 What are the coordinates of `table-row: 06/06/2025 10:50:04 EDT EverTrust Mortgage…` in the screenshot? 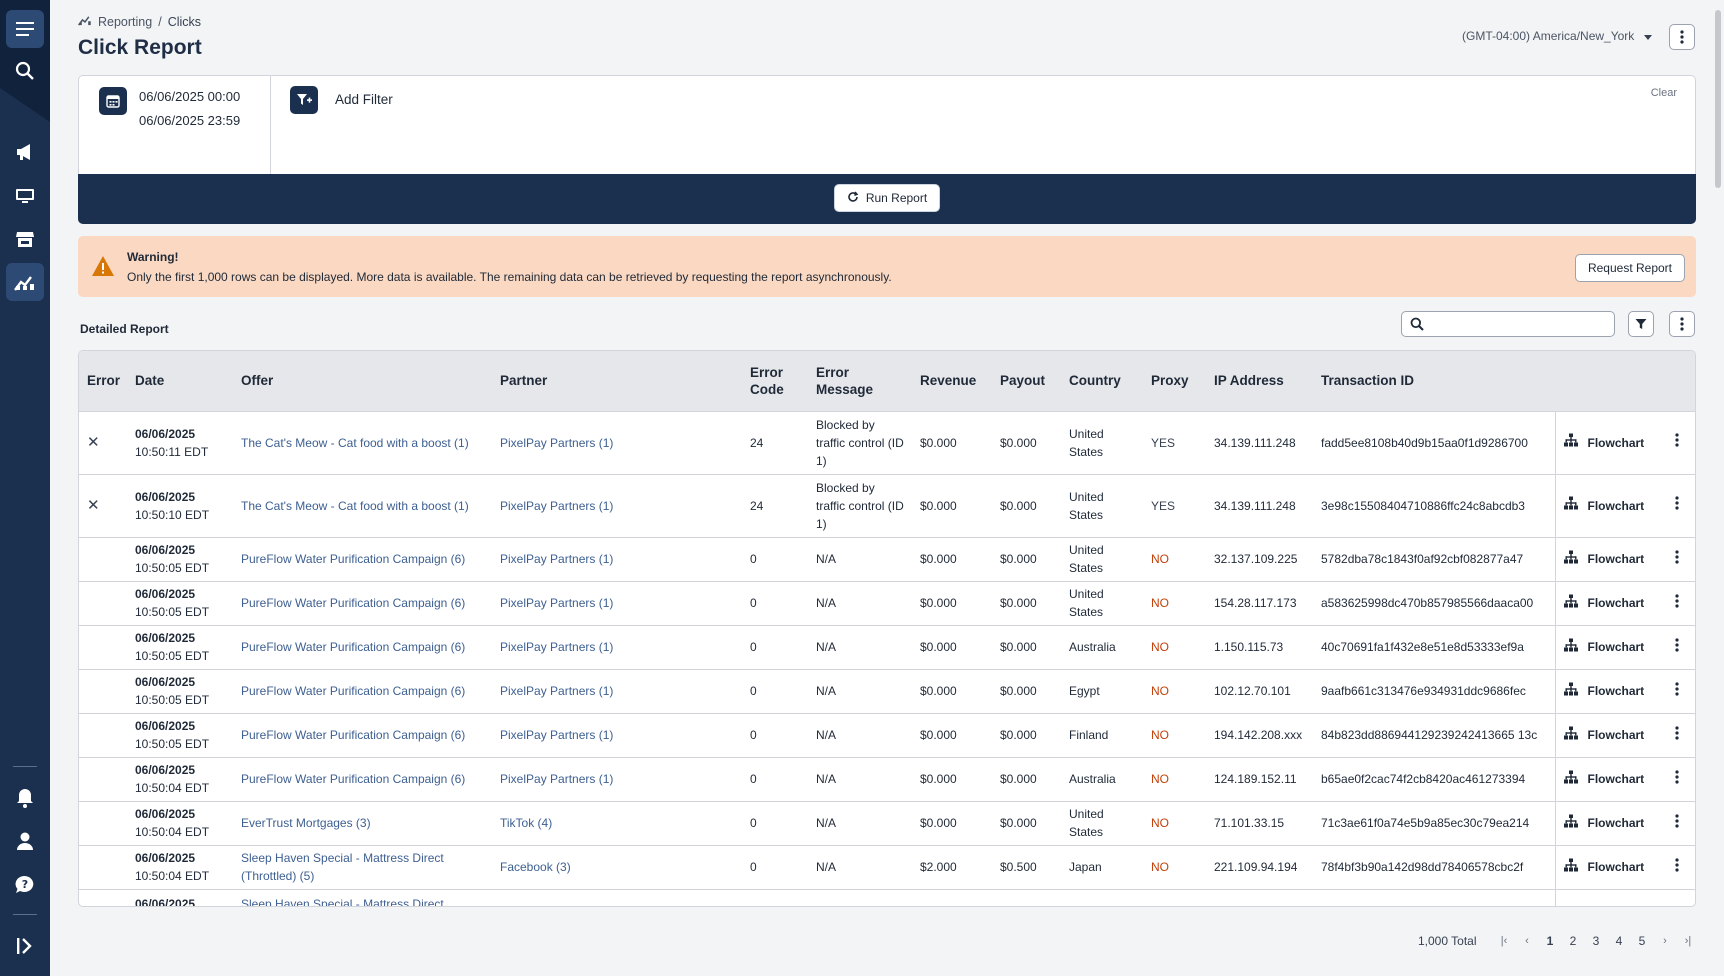 It's located at (887, 822).